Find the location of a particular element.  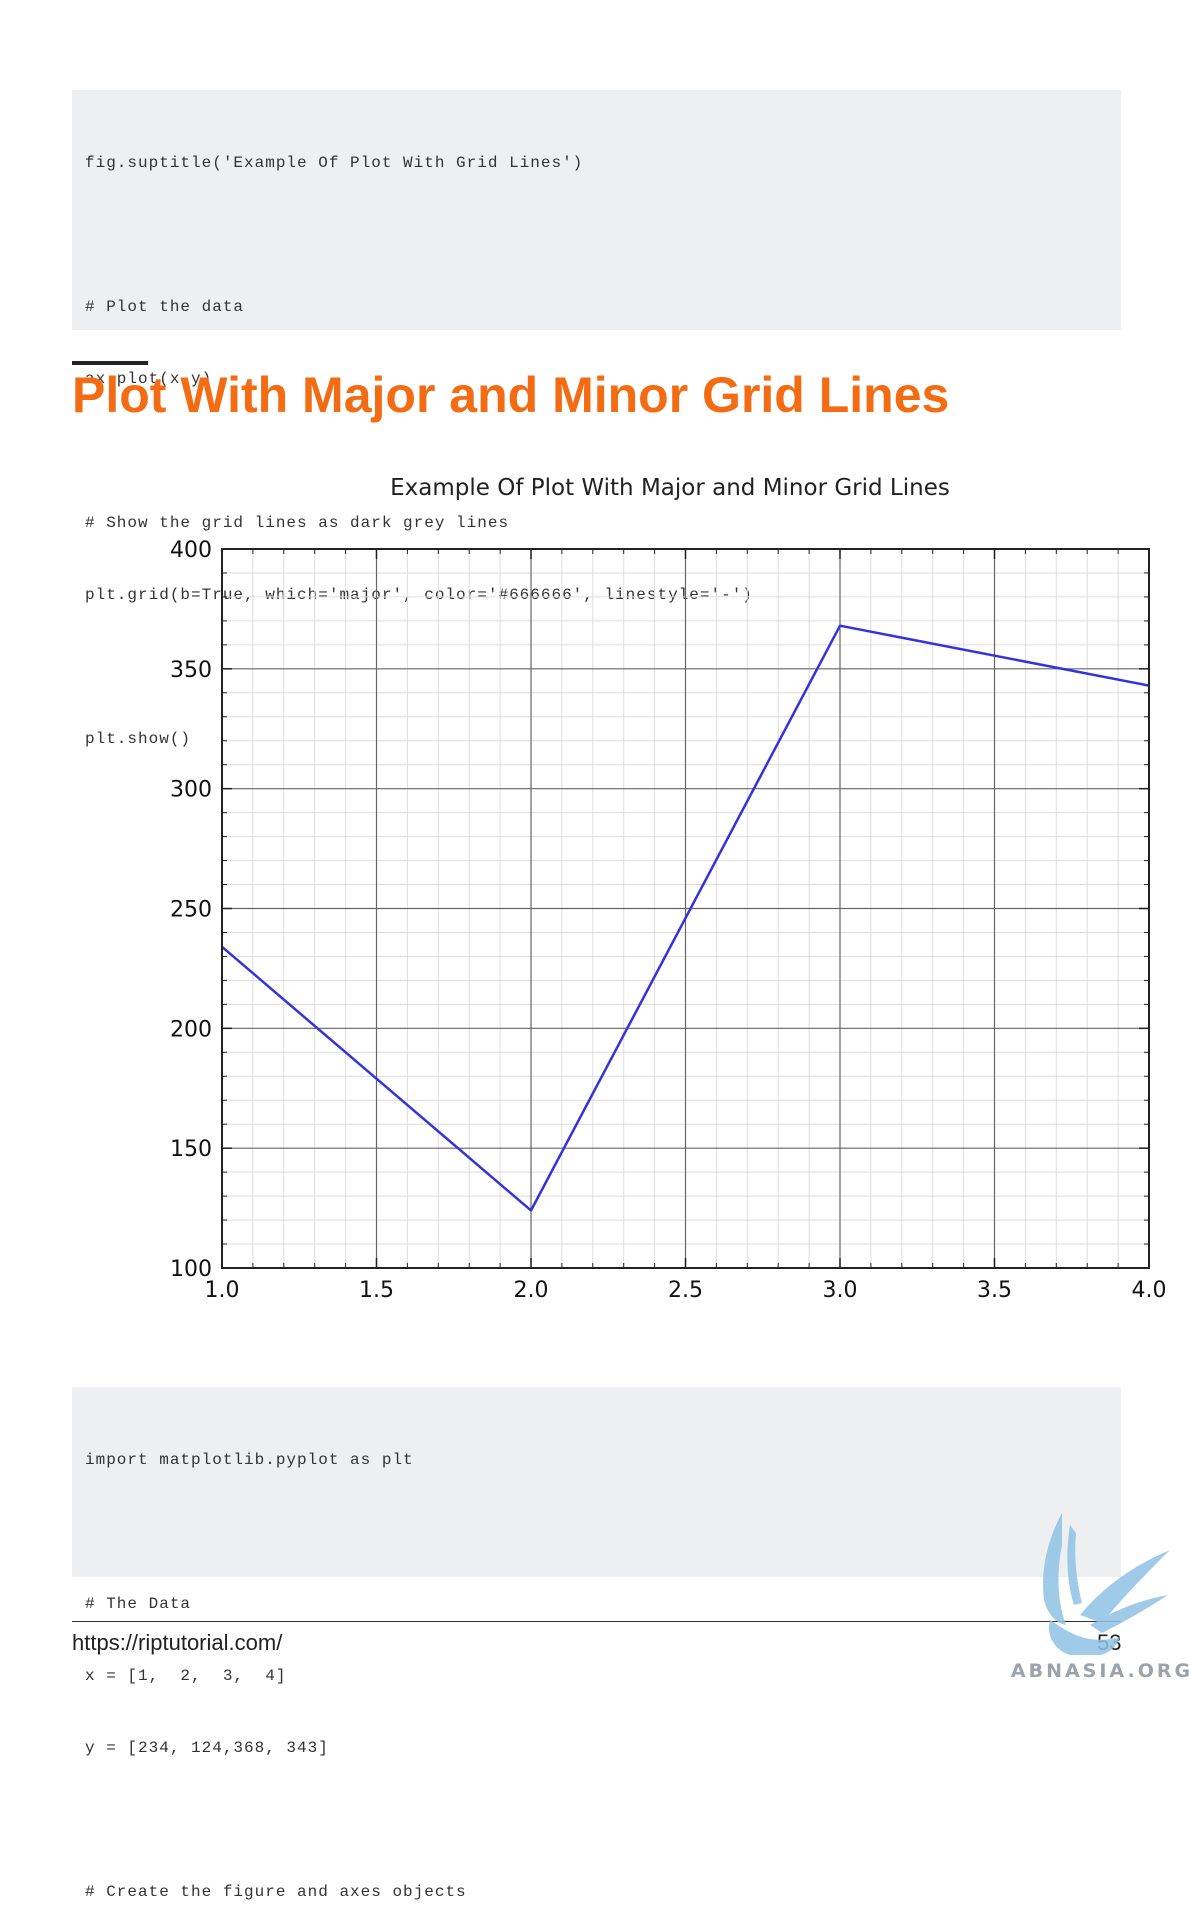

y-tick-label: 200 is located at coordinates (191, 1029).